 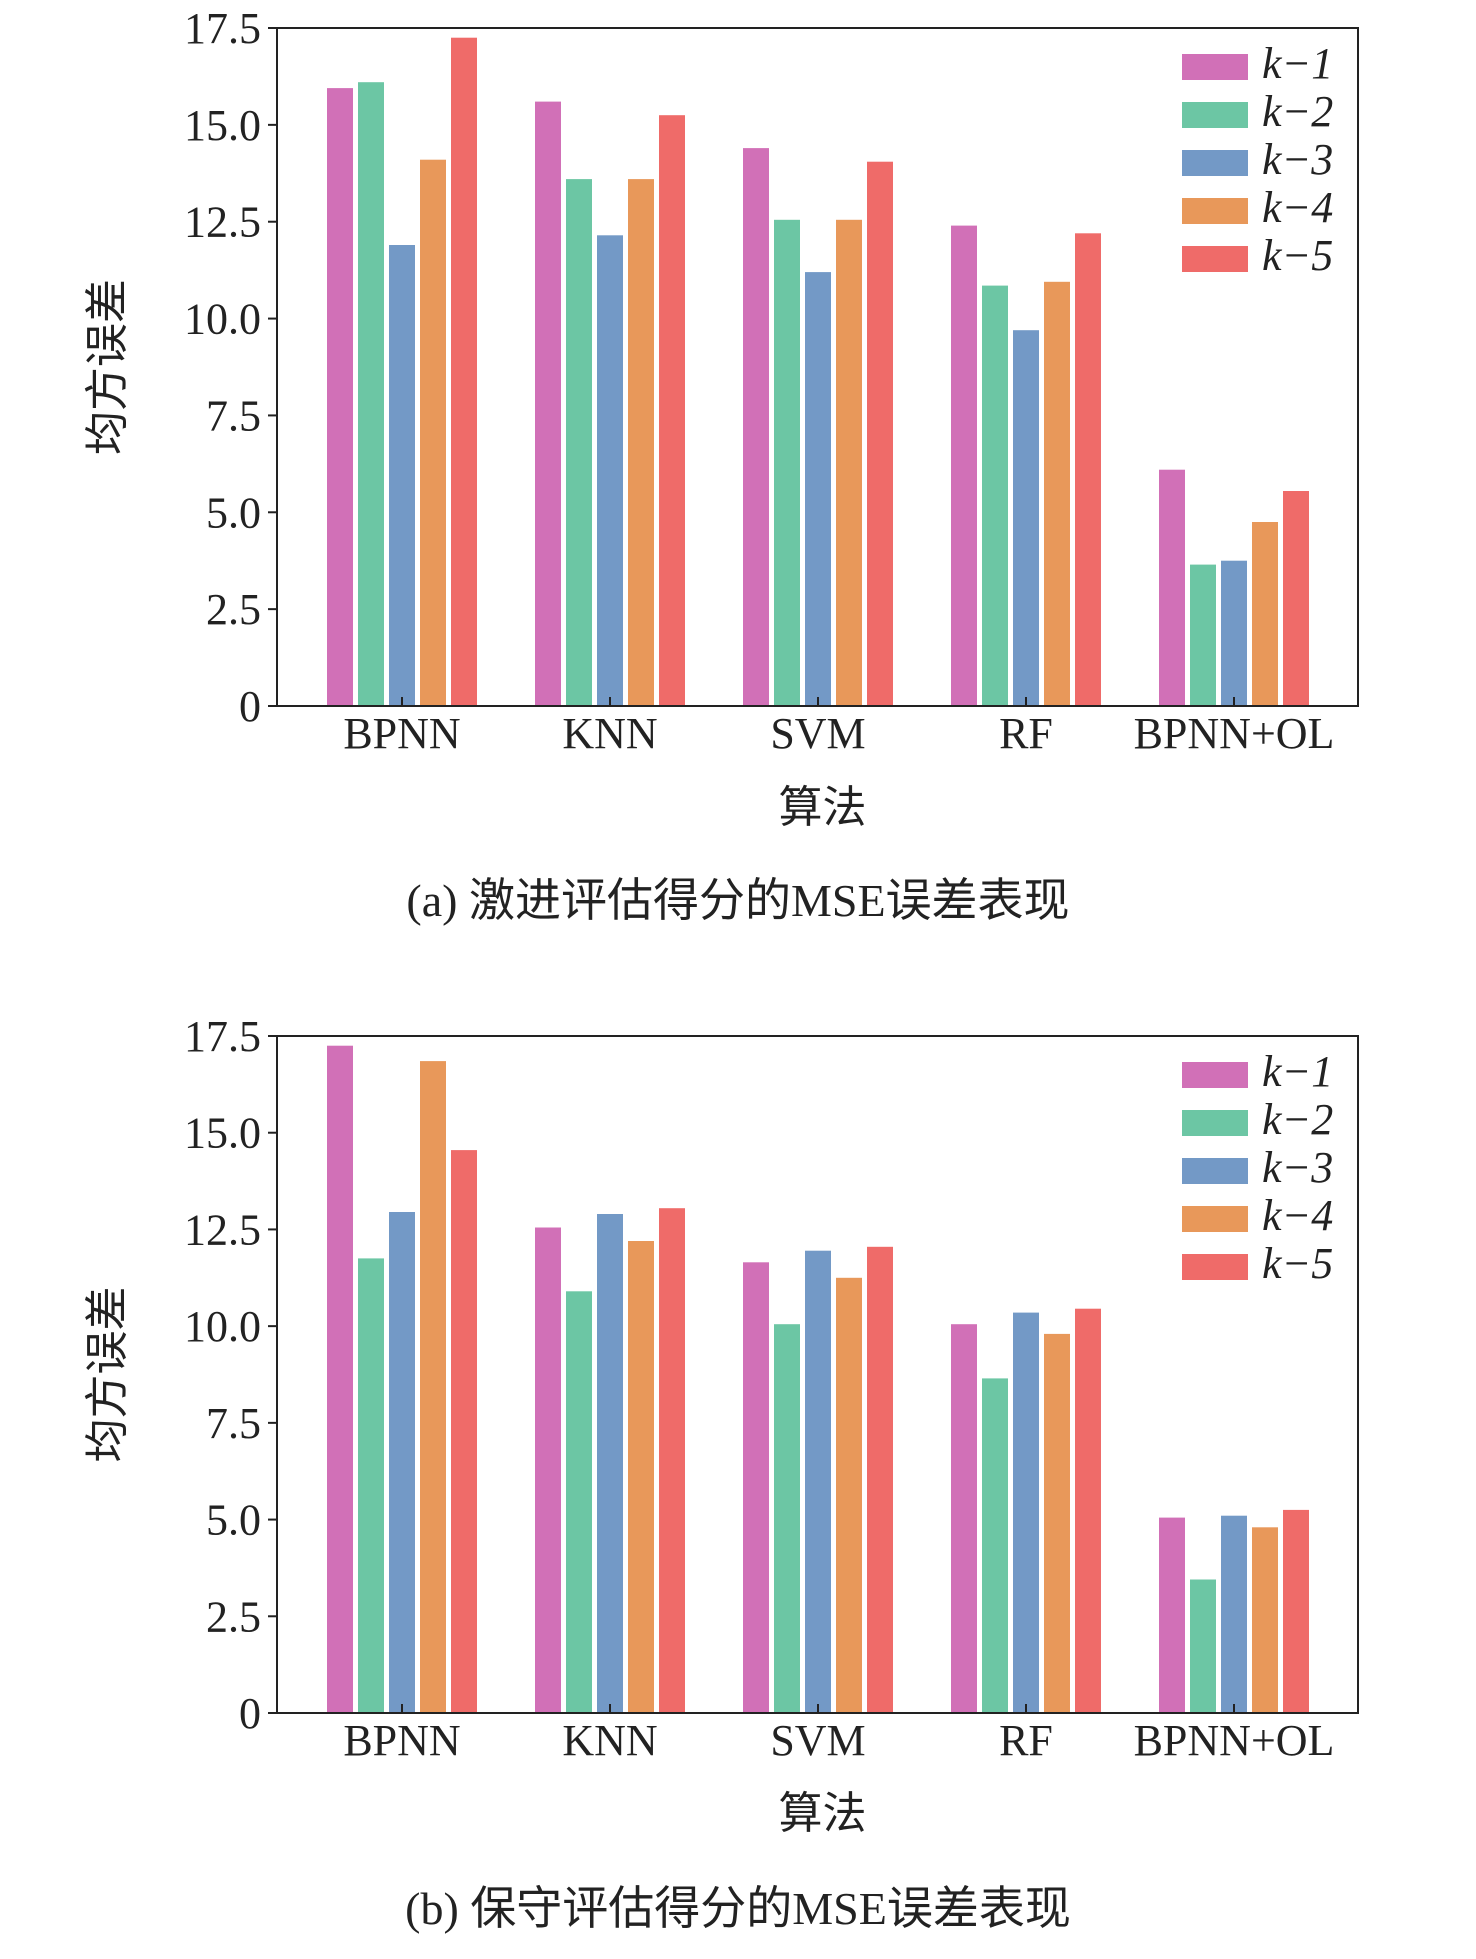 I want to click on legend-label: k−1, so click(x=1297, y=1071).